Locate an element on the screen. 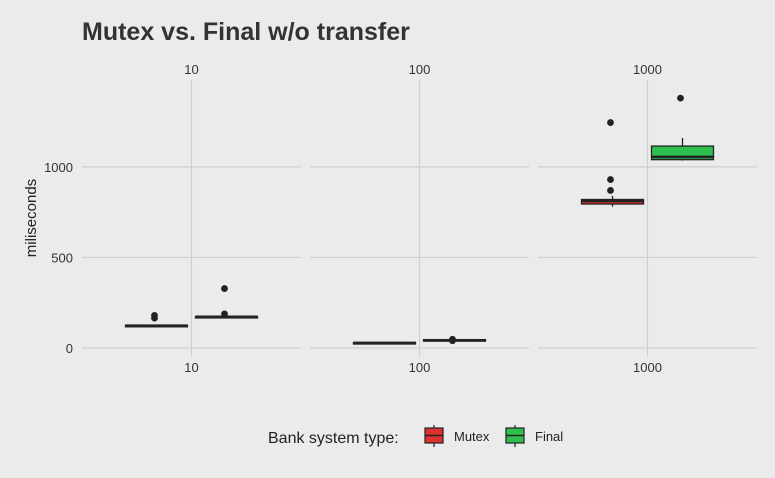  facet-label: 10 is located at coordinates (191, 69).